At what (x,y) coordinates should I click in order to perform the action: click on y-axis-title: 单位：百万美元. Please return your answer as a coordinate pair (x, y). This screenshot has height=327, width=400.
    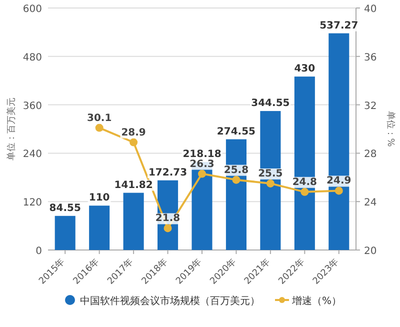
    Looking at the image, I should click on (11, 129).